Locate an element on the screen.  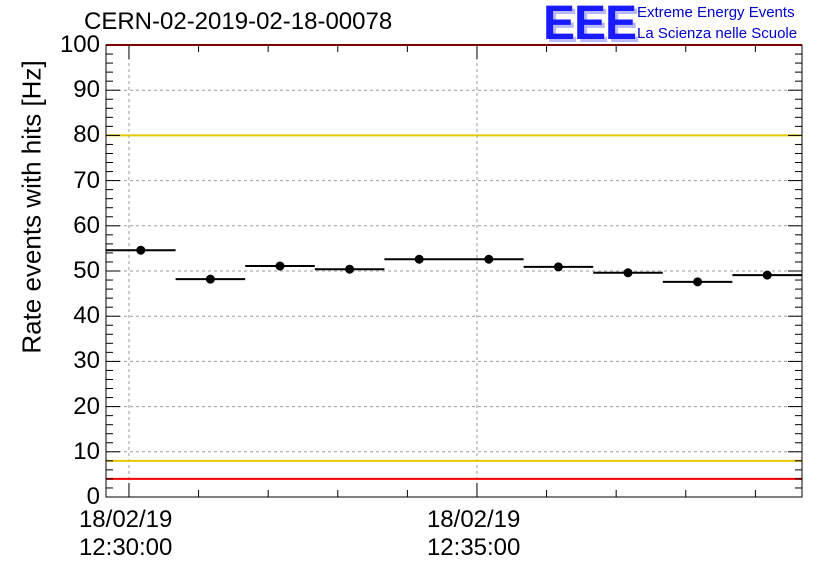
y-tick-label: 100 is located at coordinates (79, 44).